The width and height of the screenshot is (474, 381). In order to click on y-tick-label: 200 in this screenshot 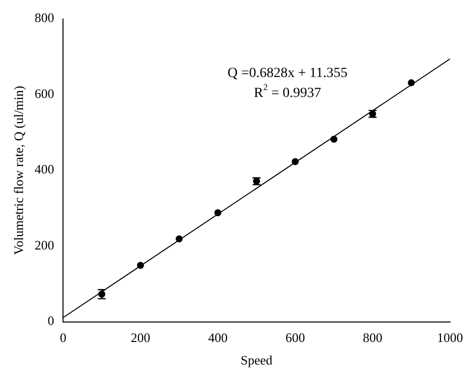, I will do `click(44, 244)`.